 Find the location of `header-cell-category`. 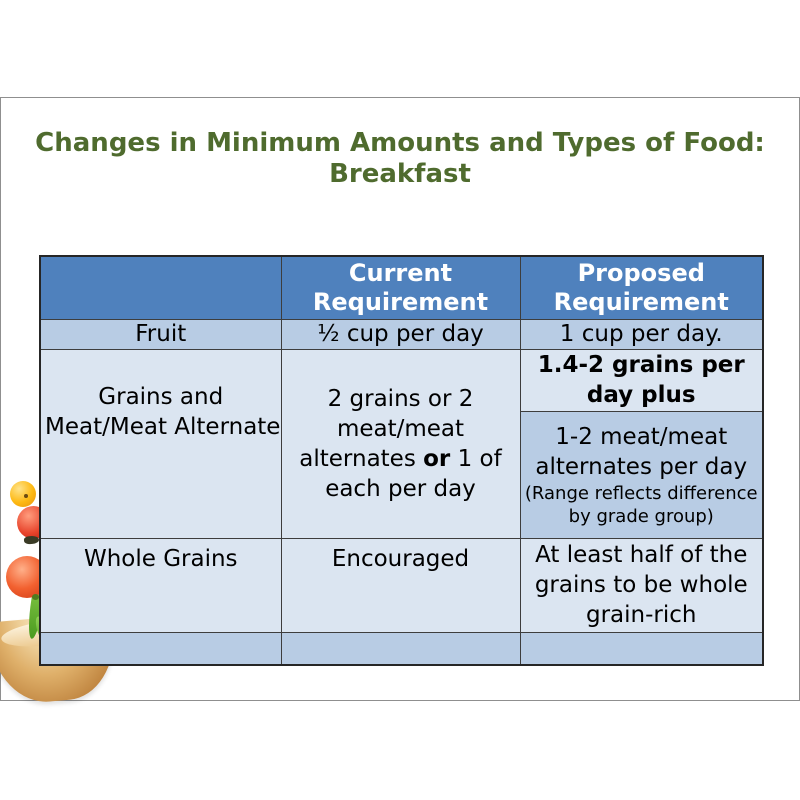

header-cell-category is located at coordinates (160, 287).